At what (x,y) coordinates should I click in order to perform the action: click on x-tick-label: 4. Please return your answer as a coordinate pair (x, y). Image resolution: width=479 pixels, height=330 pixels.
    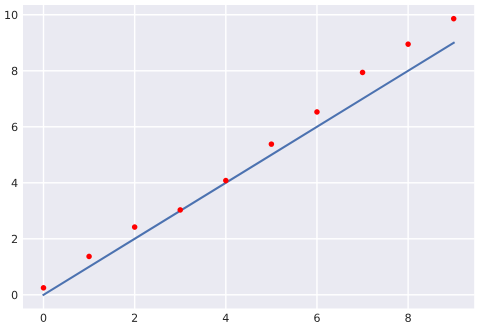
    Looking at the image, I should click on (225, 318).